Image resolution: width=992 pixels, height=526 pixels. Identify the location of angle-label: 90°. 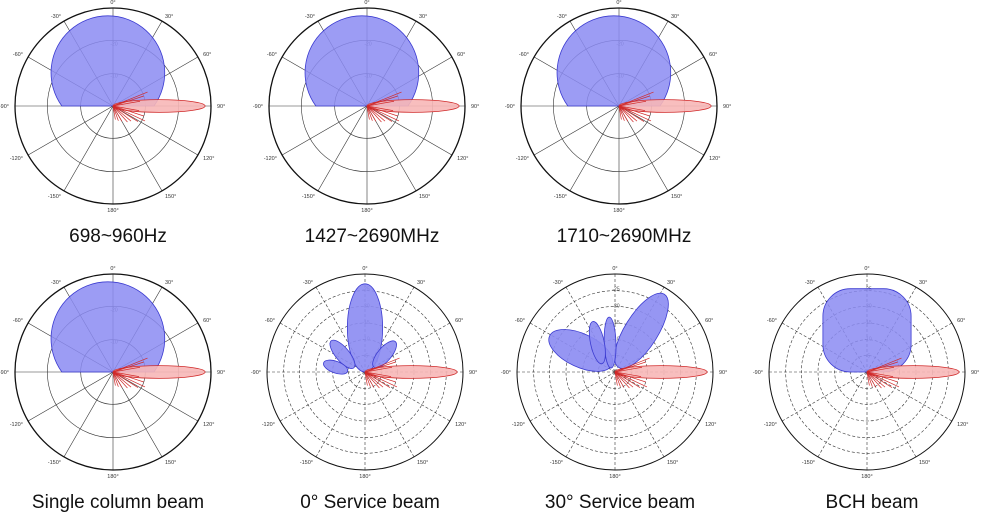
(221, 373).